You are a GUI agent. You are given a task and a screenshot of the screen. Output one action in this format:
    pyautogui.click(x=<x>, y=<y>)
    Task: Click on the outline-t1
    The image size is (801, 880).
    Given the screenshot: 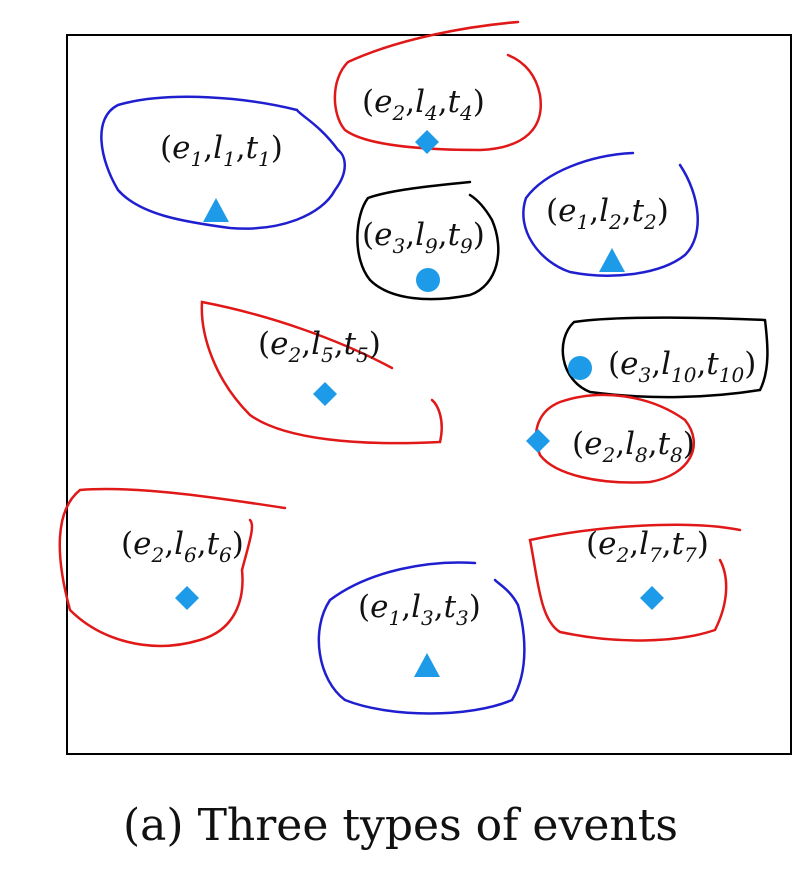 What is the action you would take?
    pyautogui.click(x=223, y=162)
    